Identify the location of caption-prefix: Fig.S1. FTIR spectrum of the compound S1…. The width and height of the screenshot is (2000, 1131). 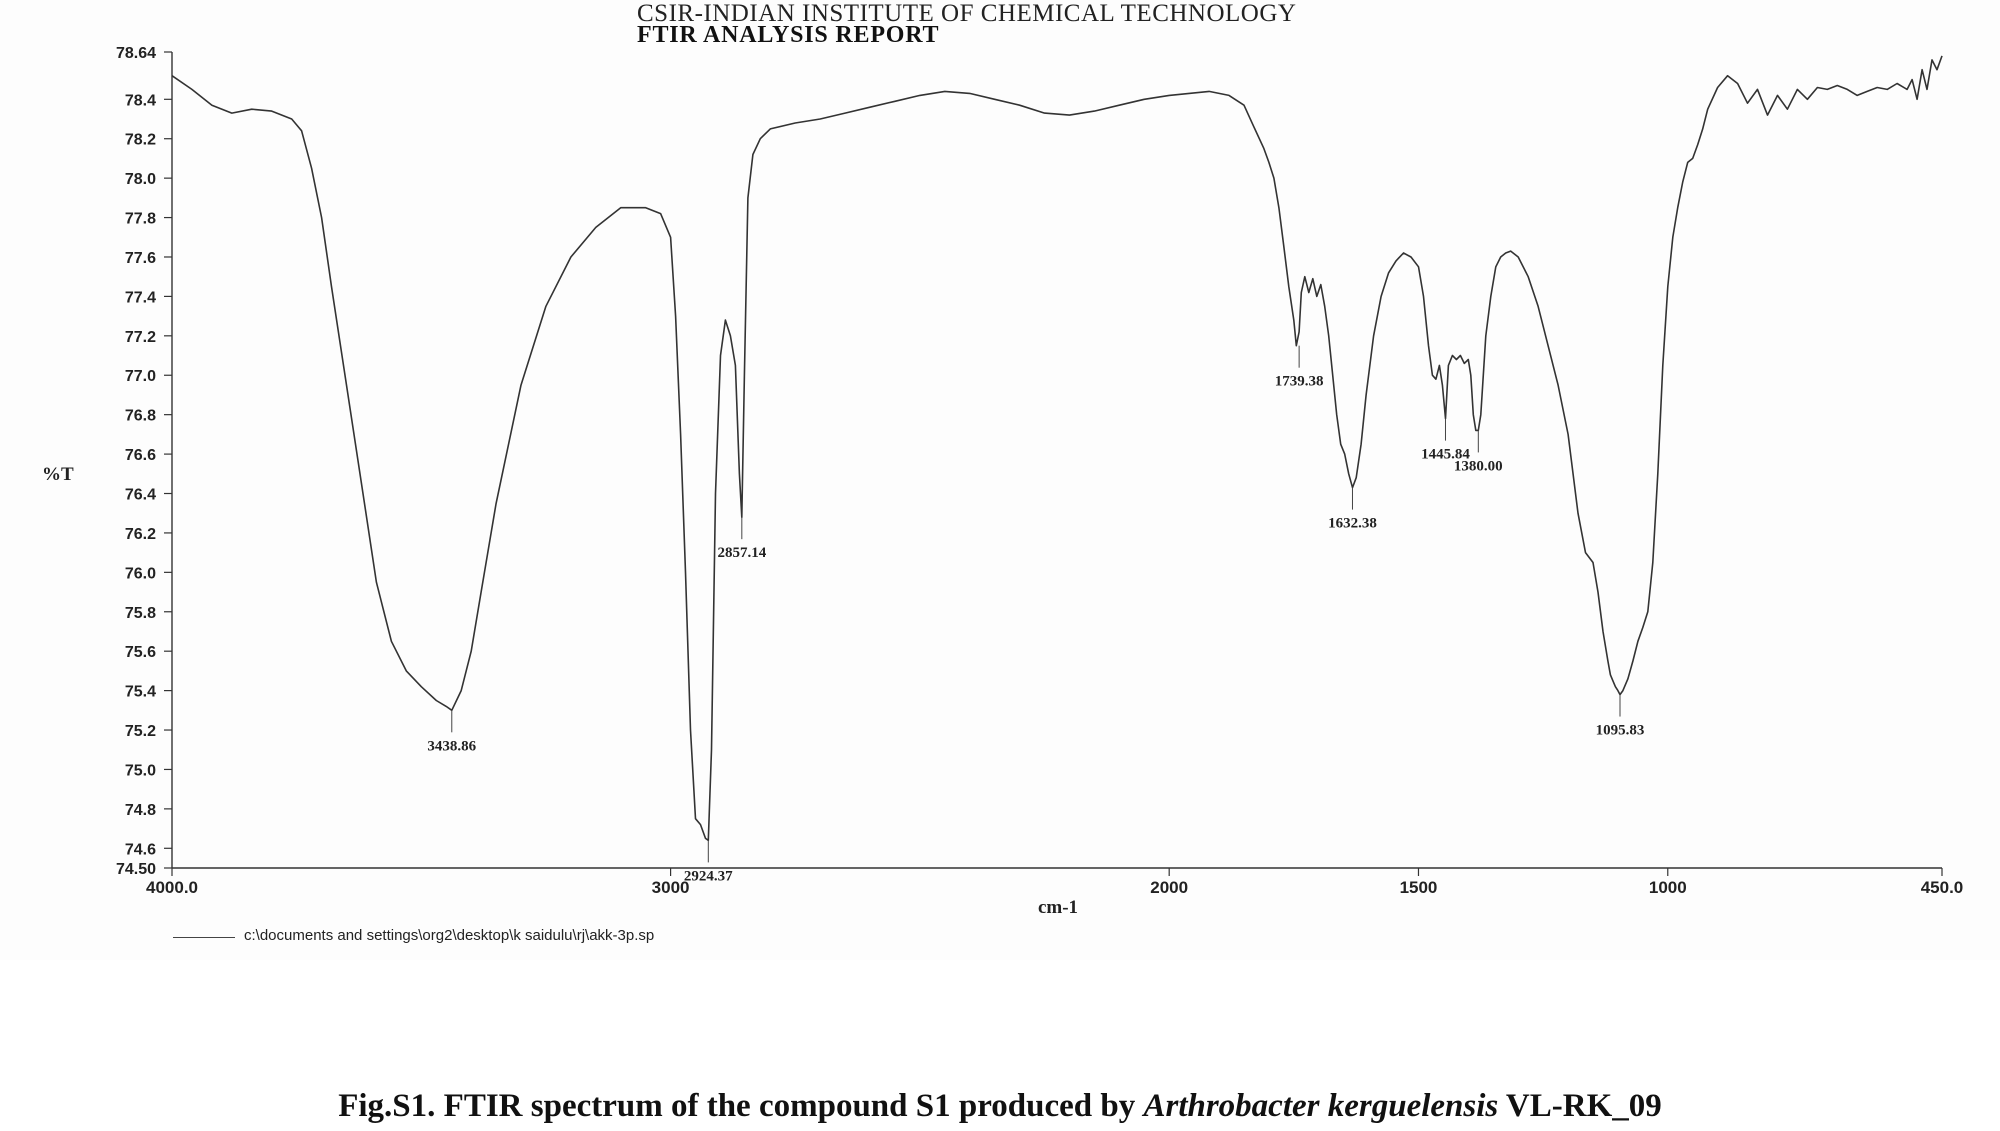
(741, 1106).